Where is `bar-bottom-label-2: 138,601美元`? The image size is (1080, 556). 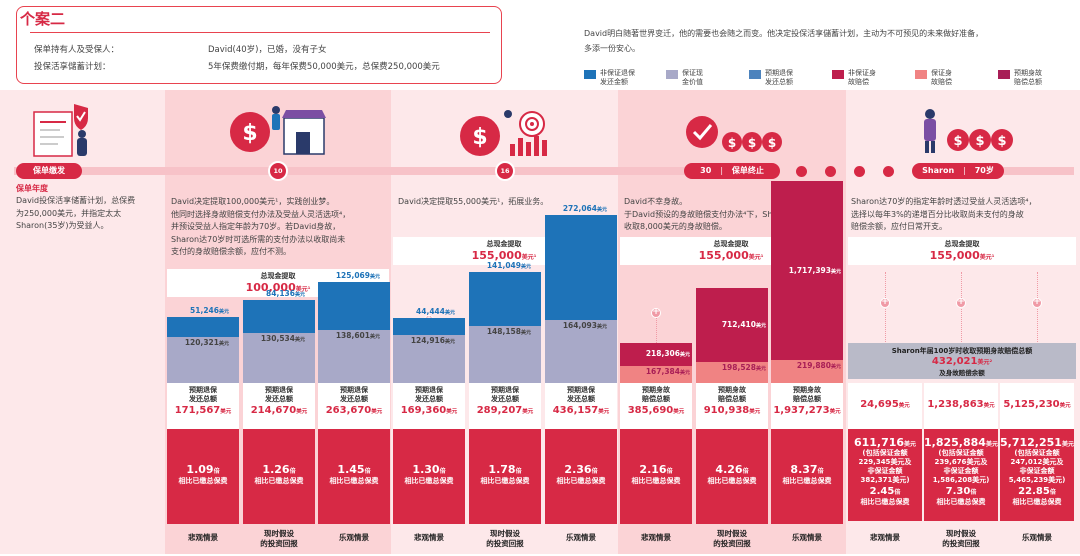
bar-bottom-label-2: 138,601美元 is located at coordinates (349, 335).